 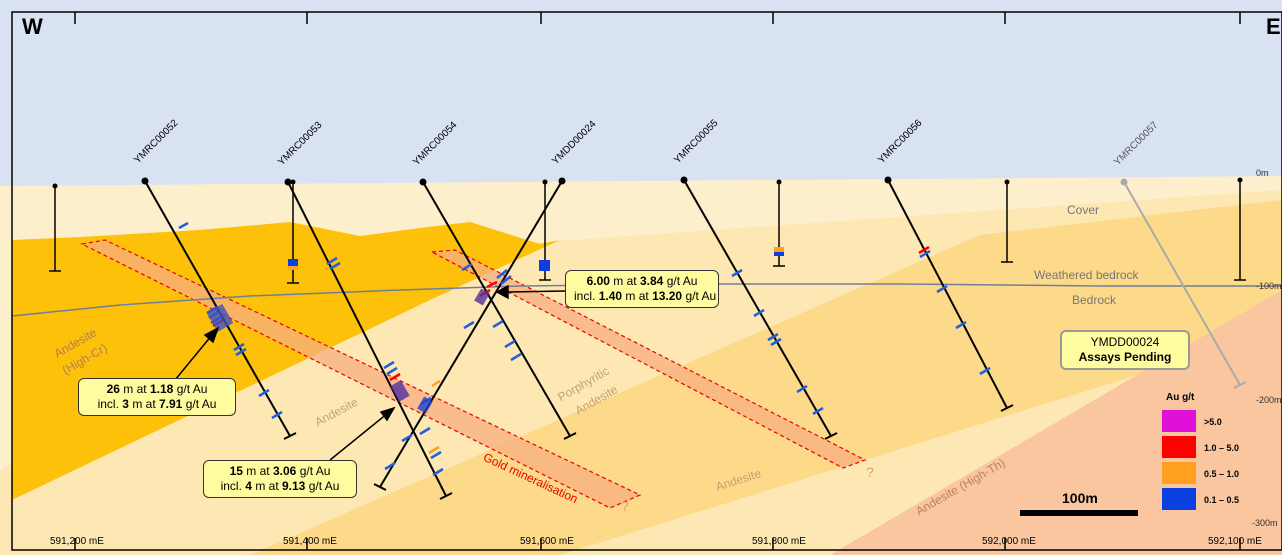 I want to click on c3-unit: g/t Au, so click(x=682, y=281).